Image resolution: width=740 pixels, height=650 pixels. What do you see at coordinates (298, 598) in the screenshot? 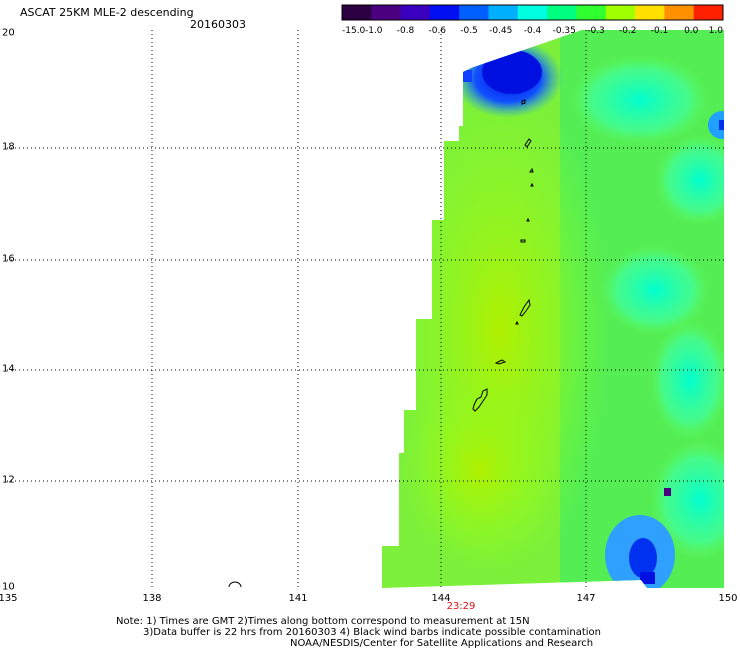
I see `x-tick-141: 141` at bounding box center [298, 598].